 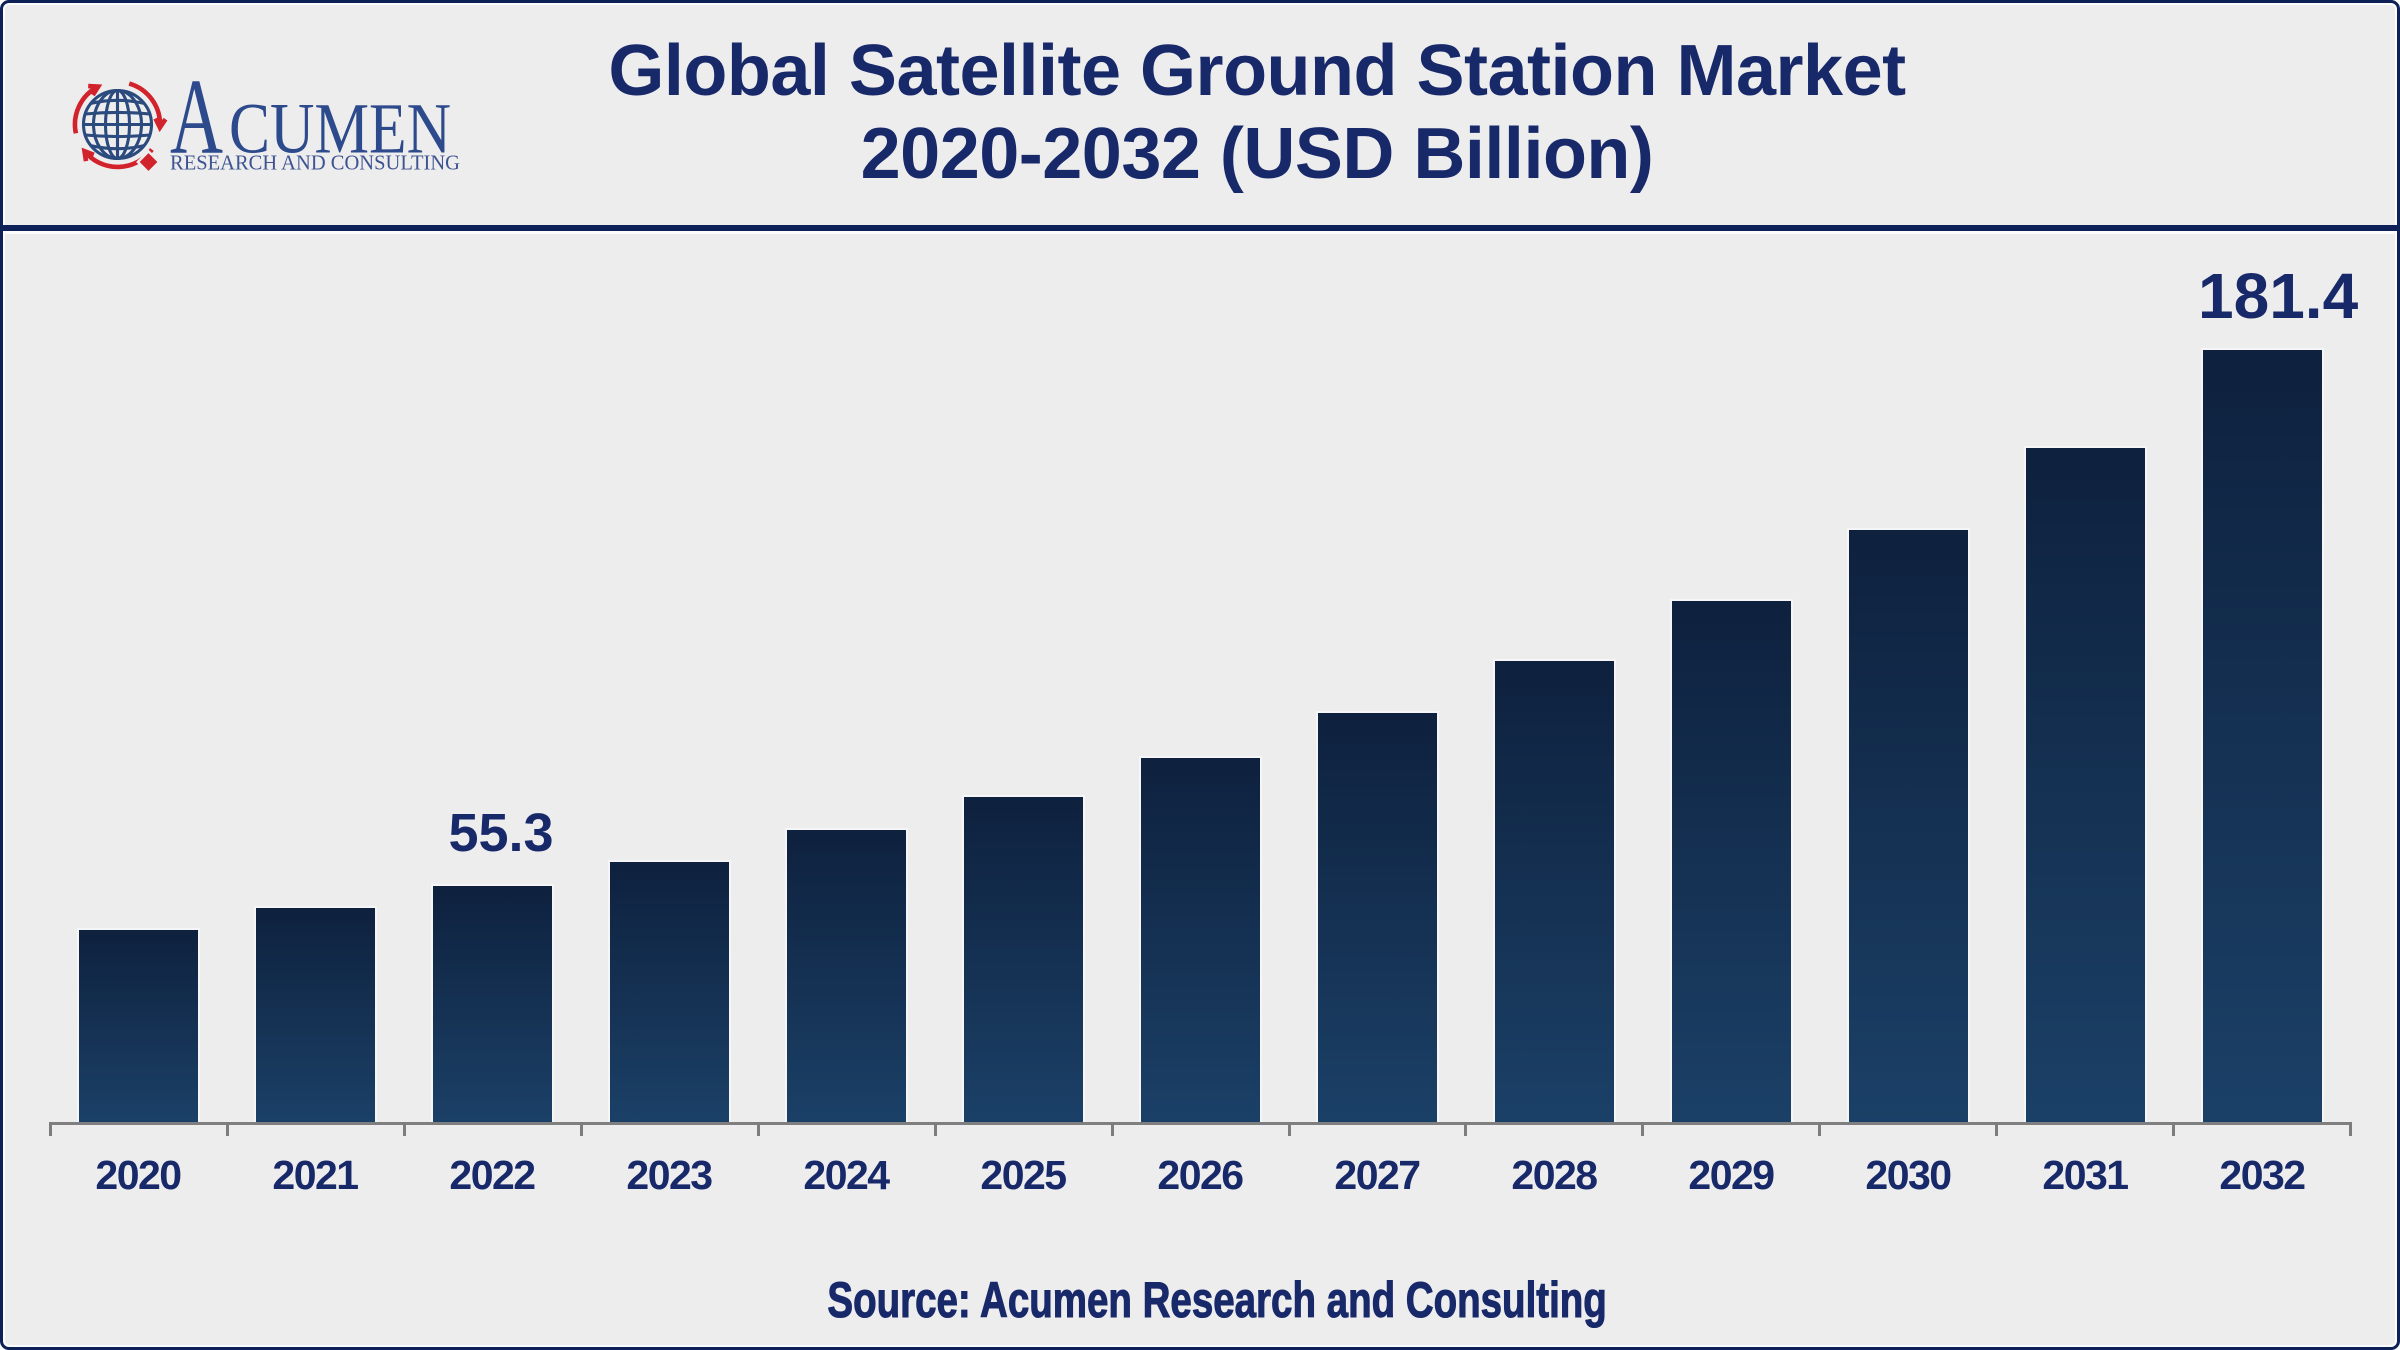 What do you see at coordinates (340, 129) in the screenshot?
I see `svg-text: CUMEN` at bounding box center [340, 129].